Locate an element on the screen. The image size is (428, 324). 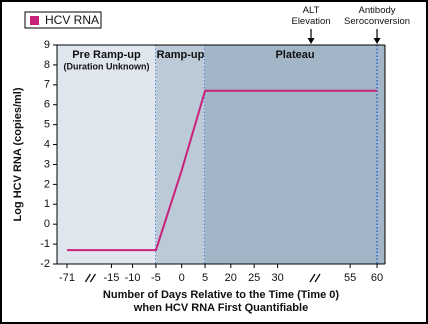
region is located at coordinates (180, 154).